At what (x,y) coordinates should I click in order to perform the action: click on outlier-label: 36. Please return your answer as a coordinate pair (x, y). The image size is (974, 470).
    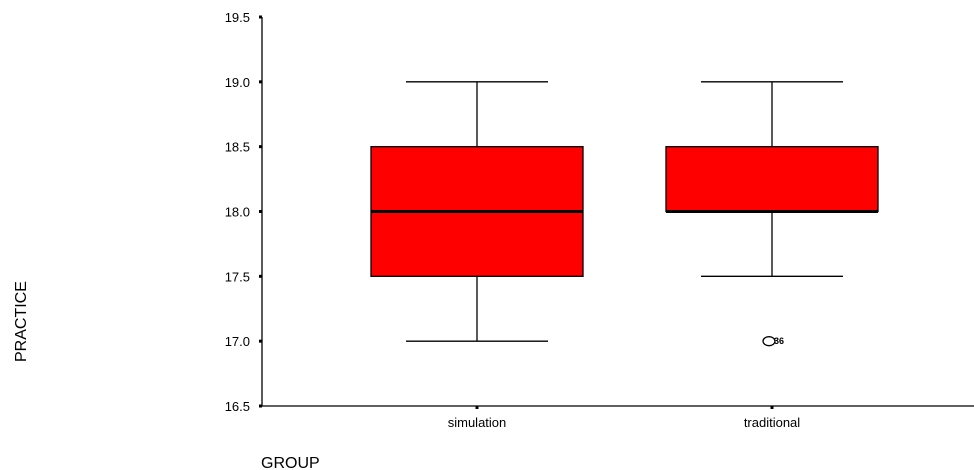
    Looking at the image, I should click on (779, 341).